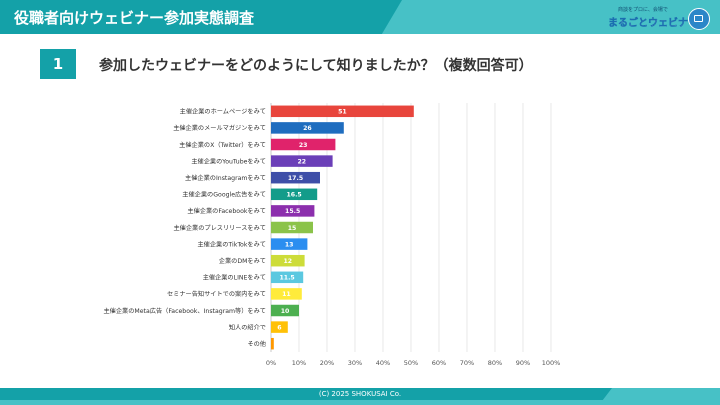  Describe the element at coordinates (232, 244) in the screenshot. I see `category-label: 主催企業のTikTokをみて` at that location.